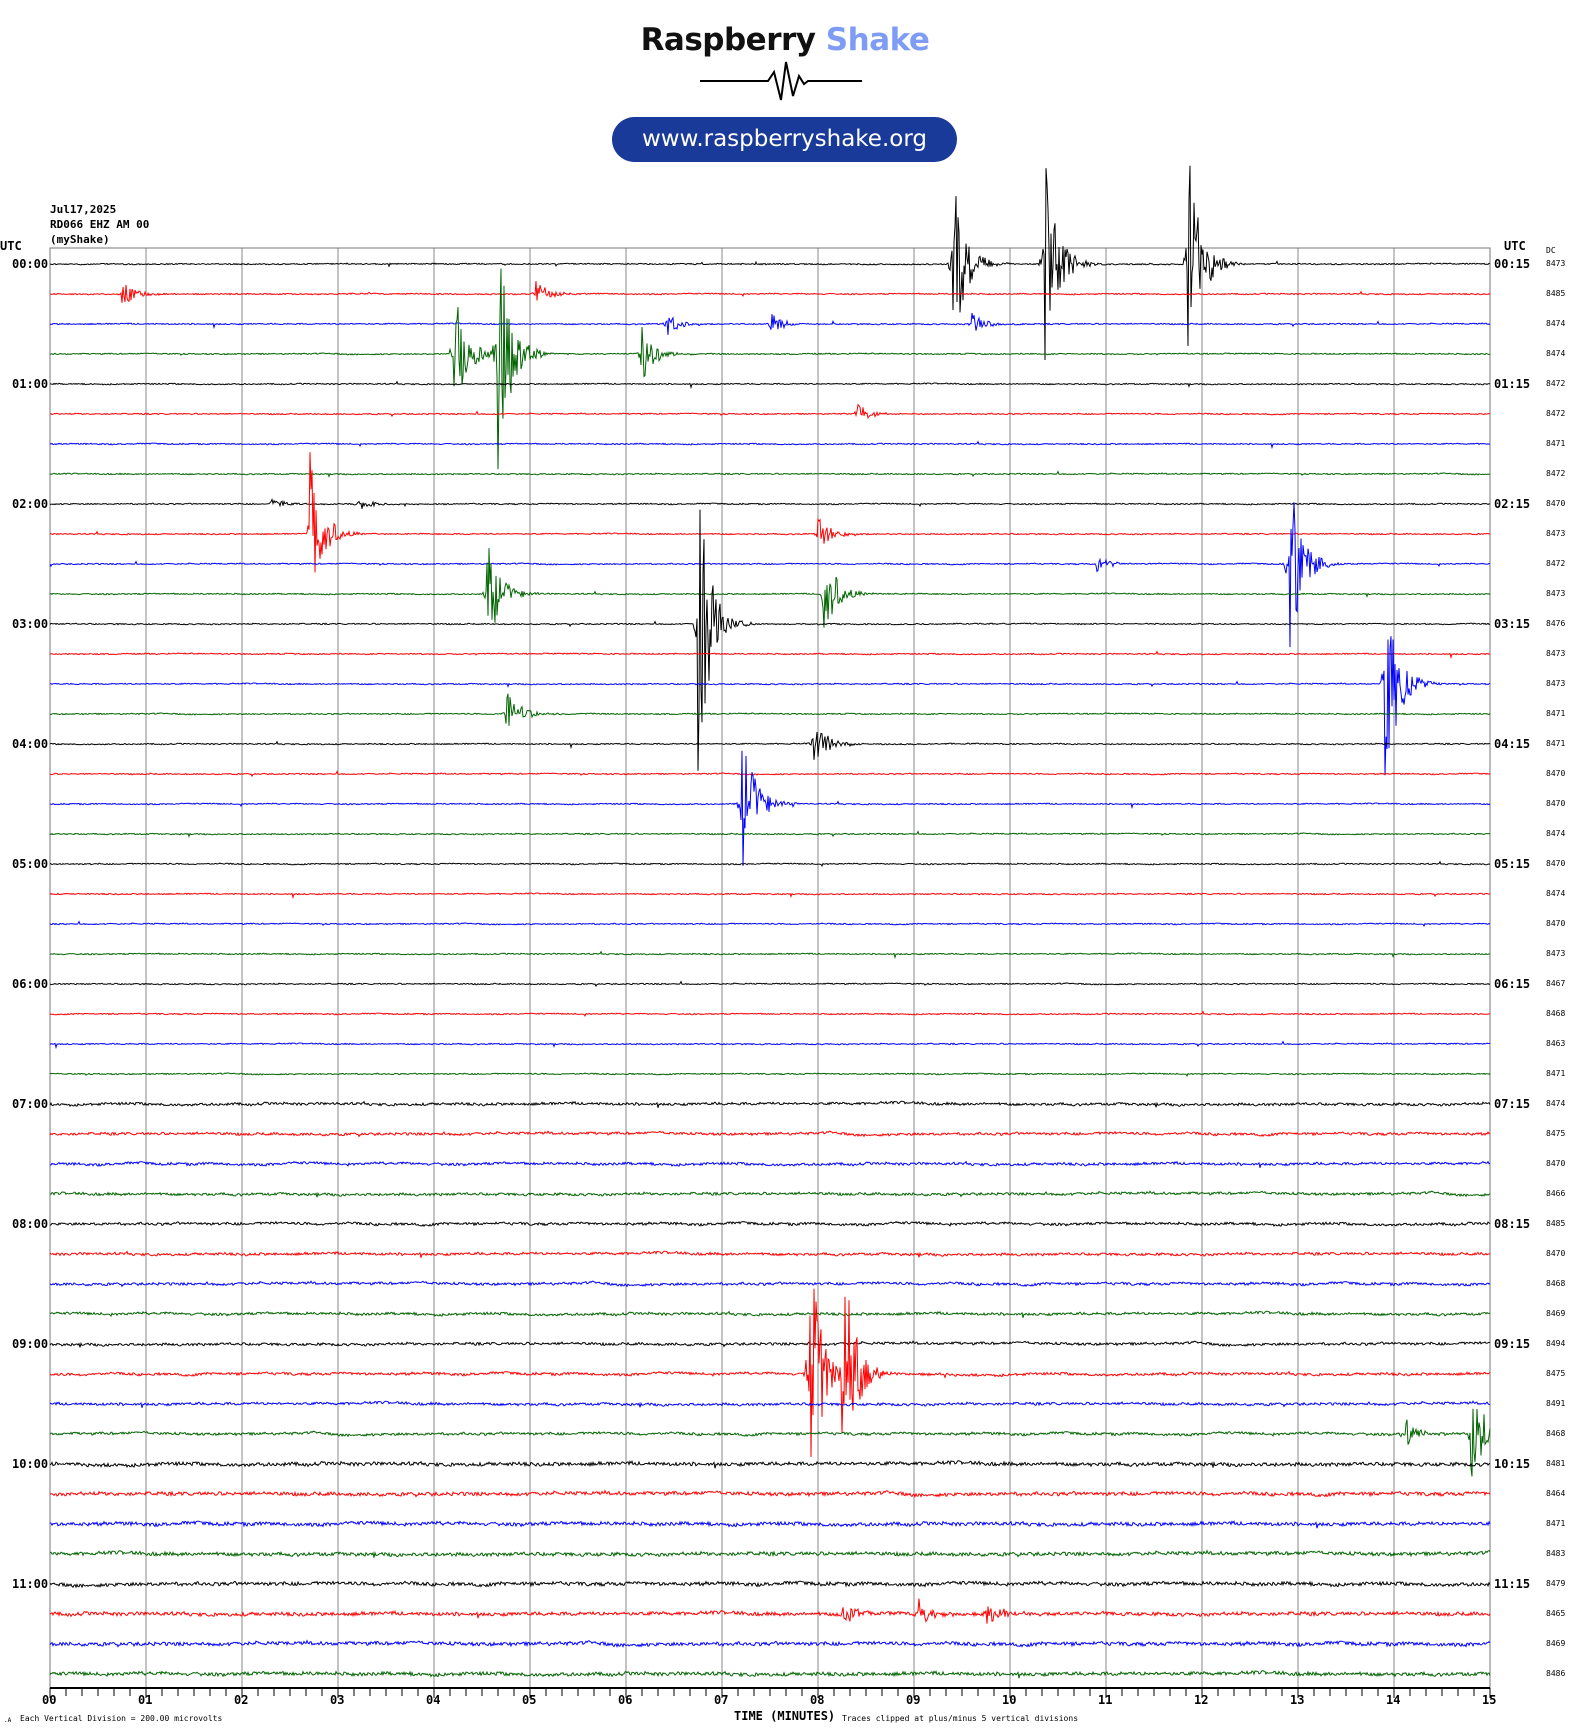  What do you see at coordinates (1512, 1224) in the screenshot?
I see `right-time-label: 08:15` at bounding box center [1512, 1224].